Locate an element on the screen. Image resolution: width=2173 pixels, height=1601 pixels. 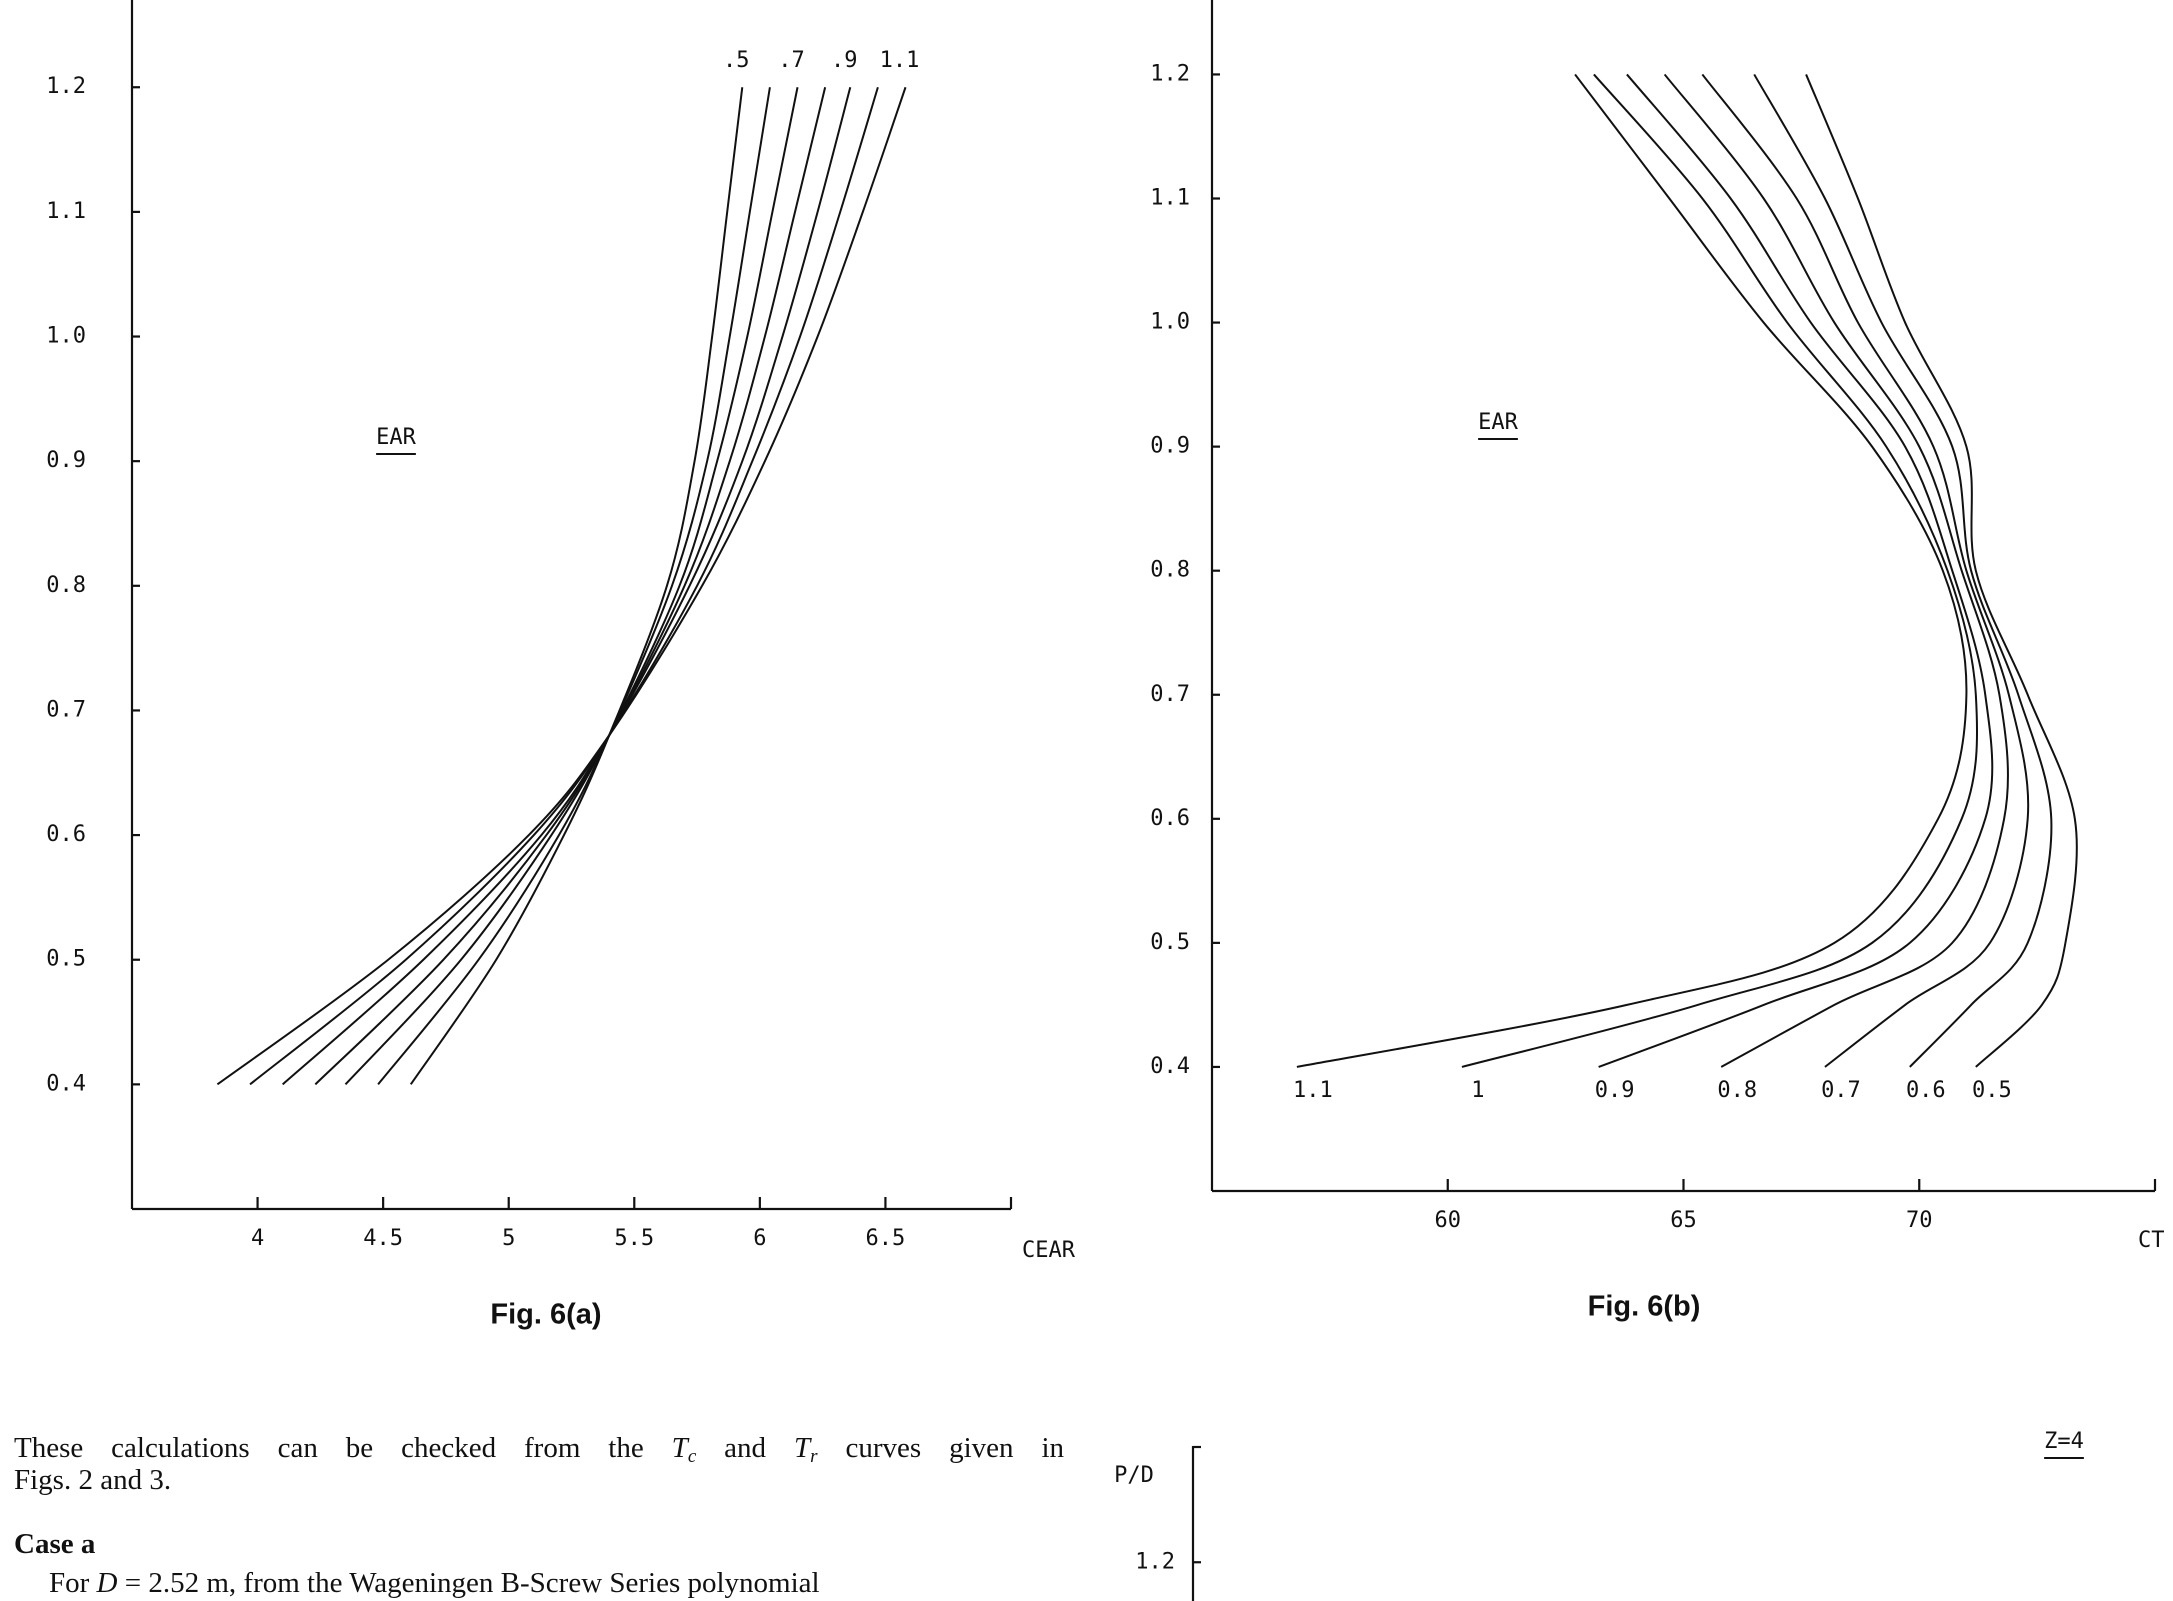
subscript: c is located at coordinates (692, 1456).